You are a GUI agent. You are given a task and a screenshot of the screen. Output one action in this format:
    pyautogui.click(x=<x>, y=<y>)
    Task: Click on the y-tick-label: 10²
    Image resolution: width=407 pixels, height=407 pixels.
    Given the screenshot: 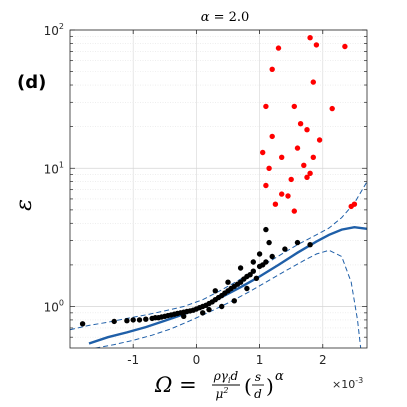 What is the action you would take?
    pyautogui.click(x=54, y=30)
    